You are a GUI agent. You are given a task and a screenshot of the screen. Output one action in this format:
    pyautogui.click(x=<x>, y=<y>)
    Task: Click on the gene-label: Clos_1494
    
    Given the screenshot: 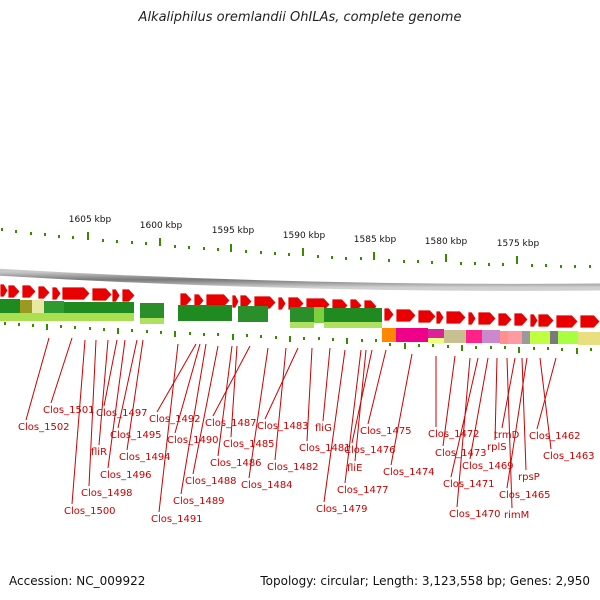 What is the action you would take?
    pyautogui.click(x=145, y=457)
    